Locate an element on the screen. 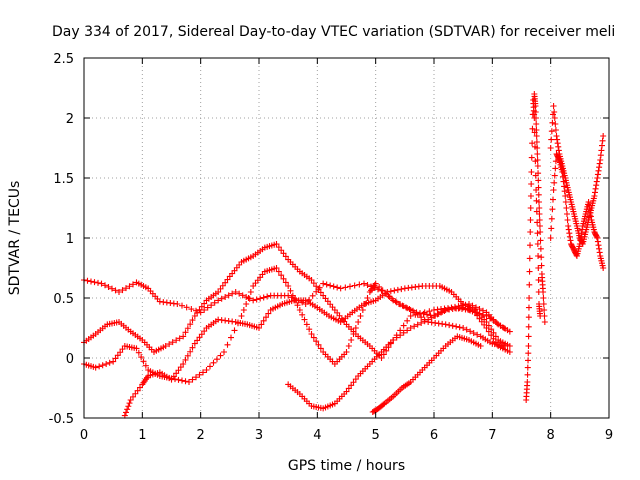 Image resolution: width=640 pixels, height=480 pixels. y-tick-label: 0.5 is located at coordinates (63, 299).